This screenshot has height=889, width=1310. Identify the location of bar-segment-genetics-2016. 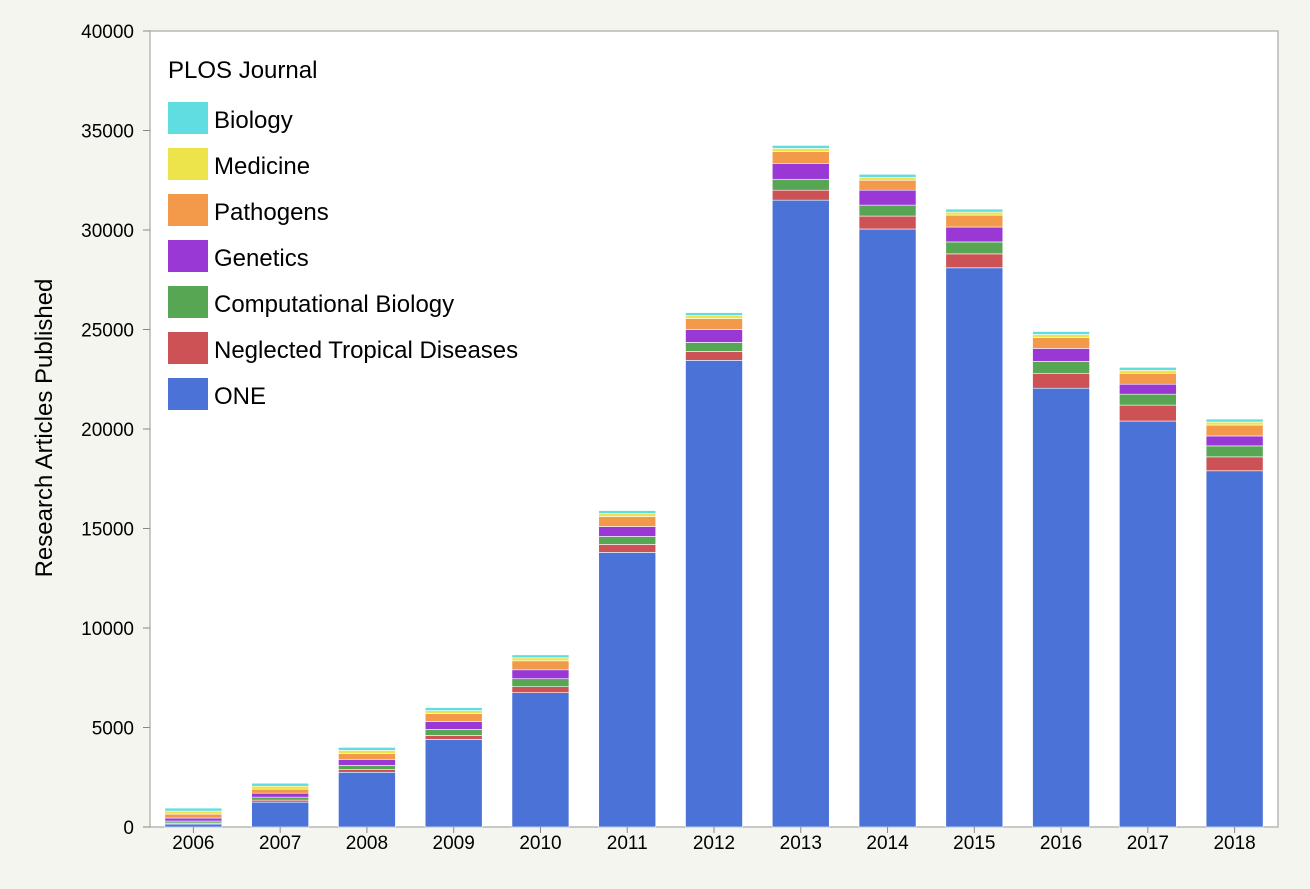
(1061, 355).